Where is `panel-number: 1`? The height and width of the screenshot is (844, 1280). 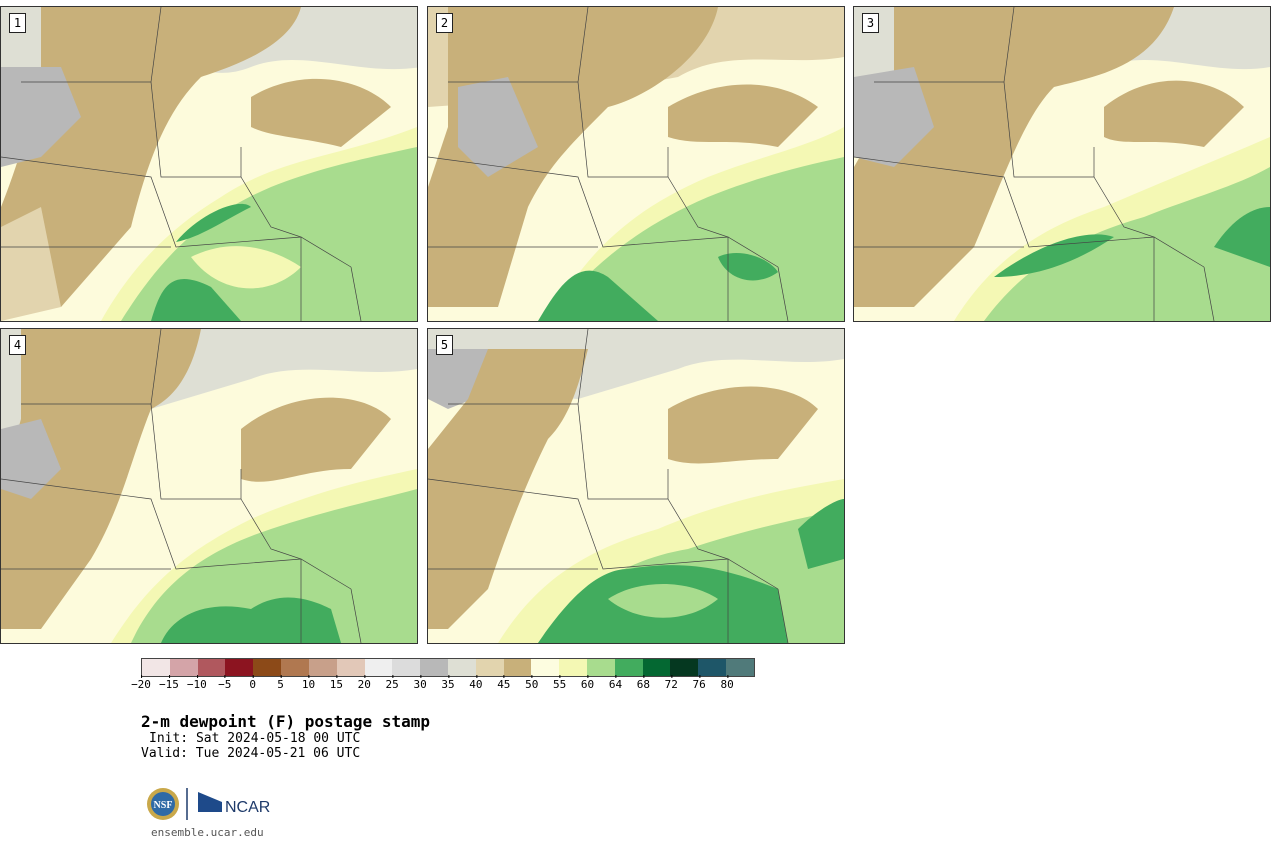
panel-number: 1 is located at coordinates (17, 23).